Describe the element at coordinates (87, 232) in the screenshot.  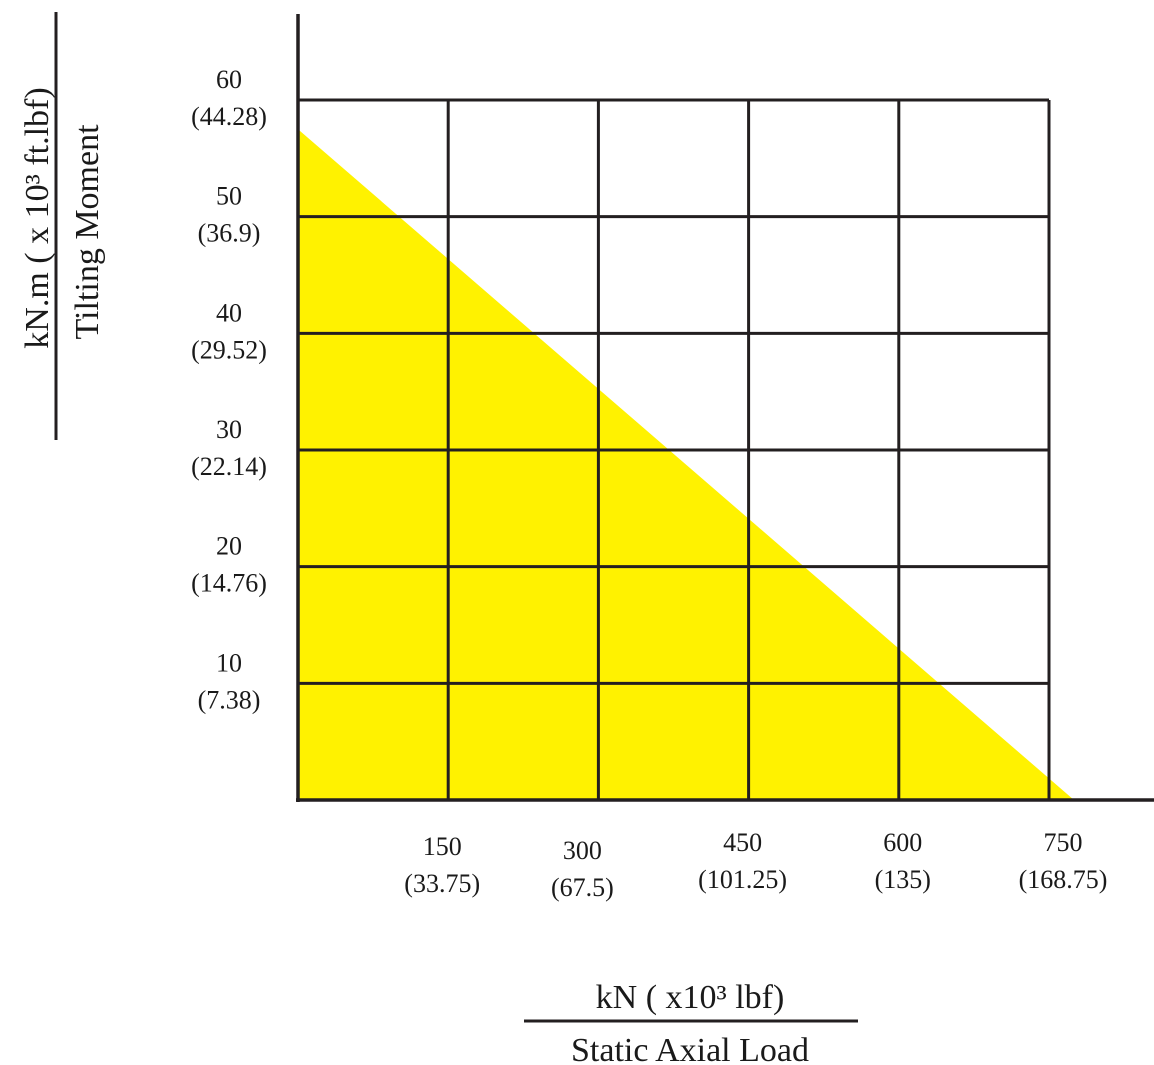
I see `y-axis-label: Tilting Moment` at that location.